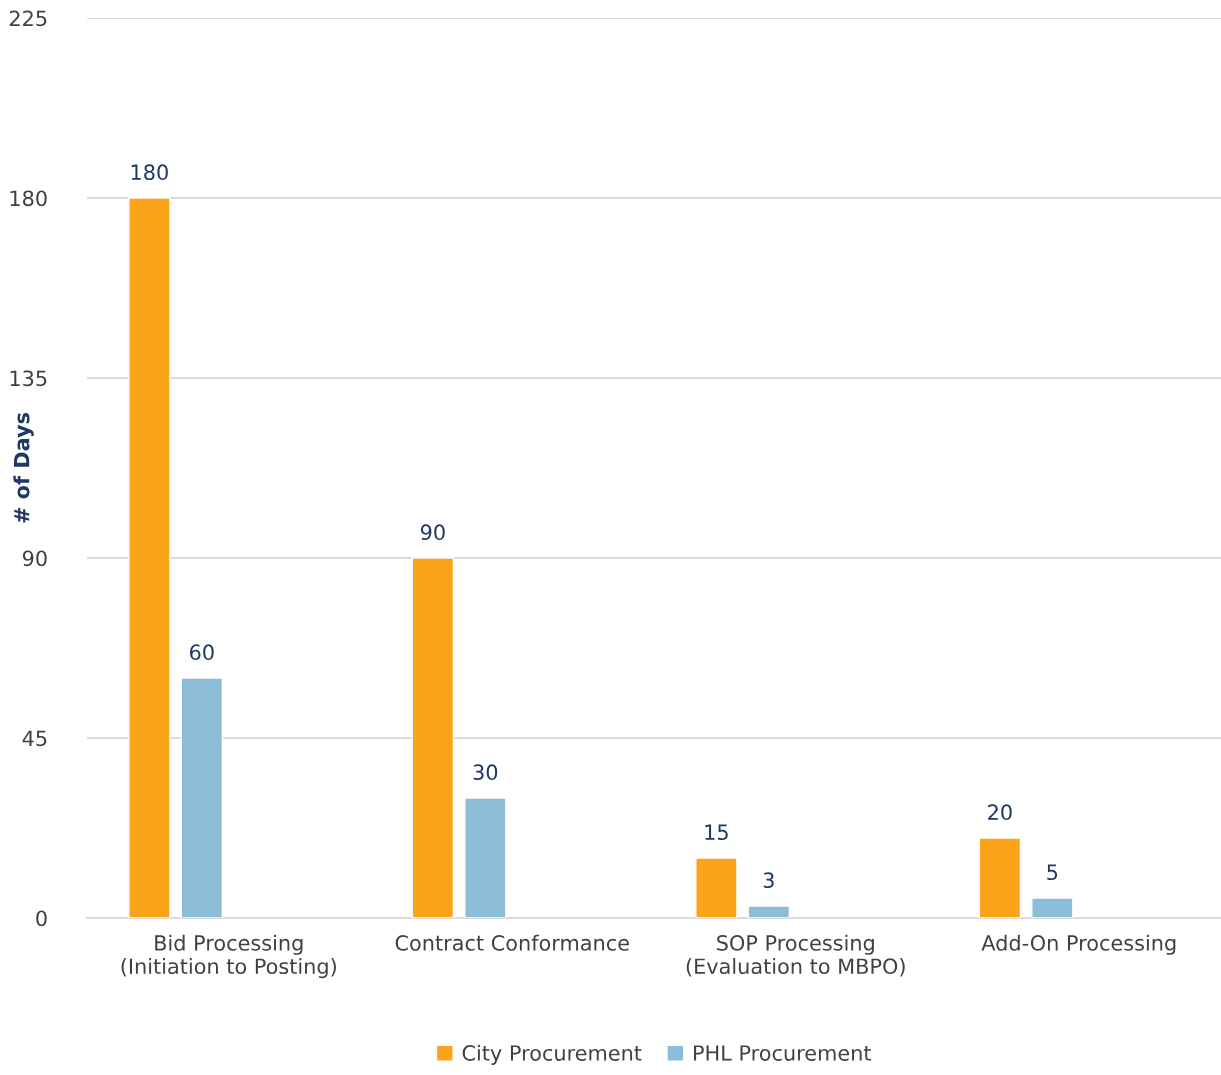 The width and height of the screenshot is (1221, 1075). What do you see at coordinates (1052, 872) in the screenshot?
I see `data-label: 5` at bounding box center [1052, 872].